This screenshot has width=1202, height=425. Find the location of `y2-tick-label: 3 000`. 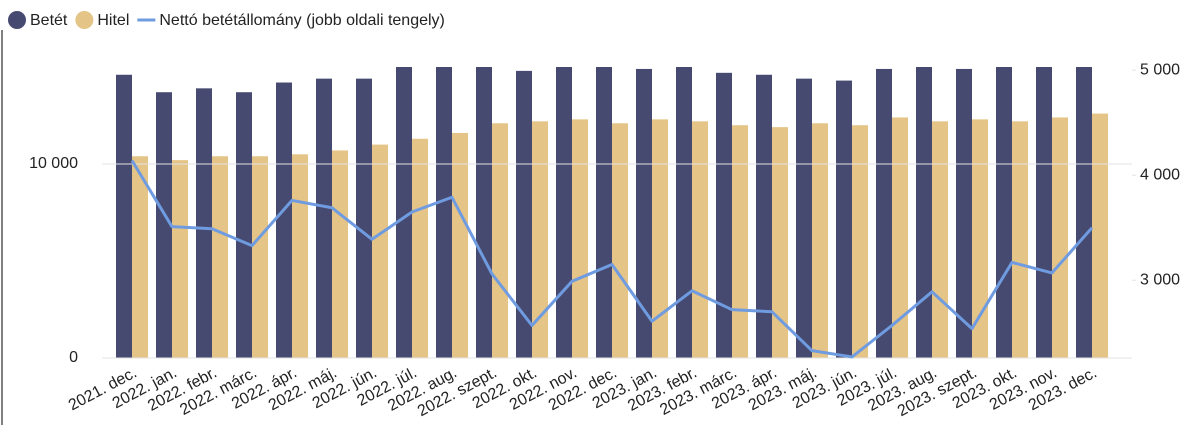

y2-tick-label: 3 000 is located at coordinates (1160, 279).